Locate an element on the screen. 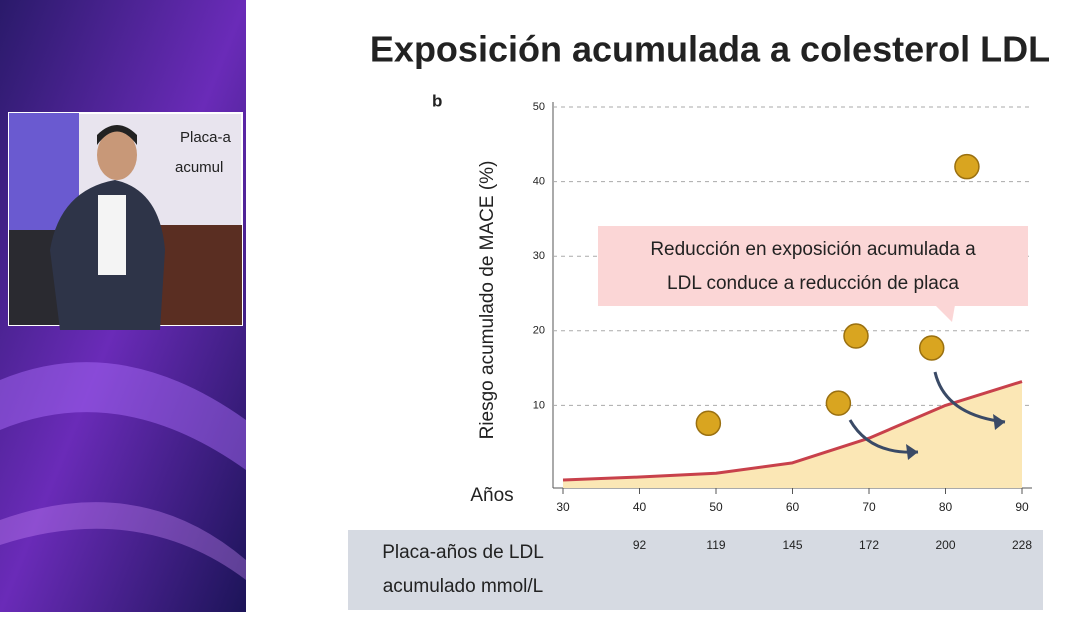 The image size is (1088, 617). x2-band is located at coordinates (695, 570).